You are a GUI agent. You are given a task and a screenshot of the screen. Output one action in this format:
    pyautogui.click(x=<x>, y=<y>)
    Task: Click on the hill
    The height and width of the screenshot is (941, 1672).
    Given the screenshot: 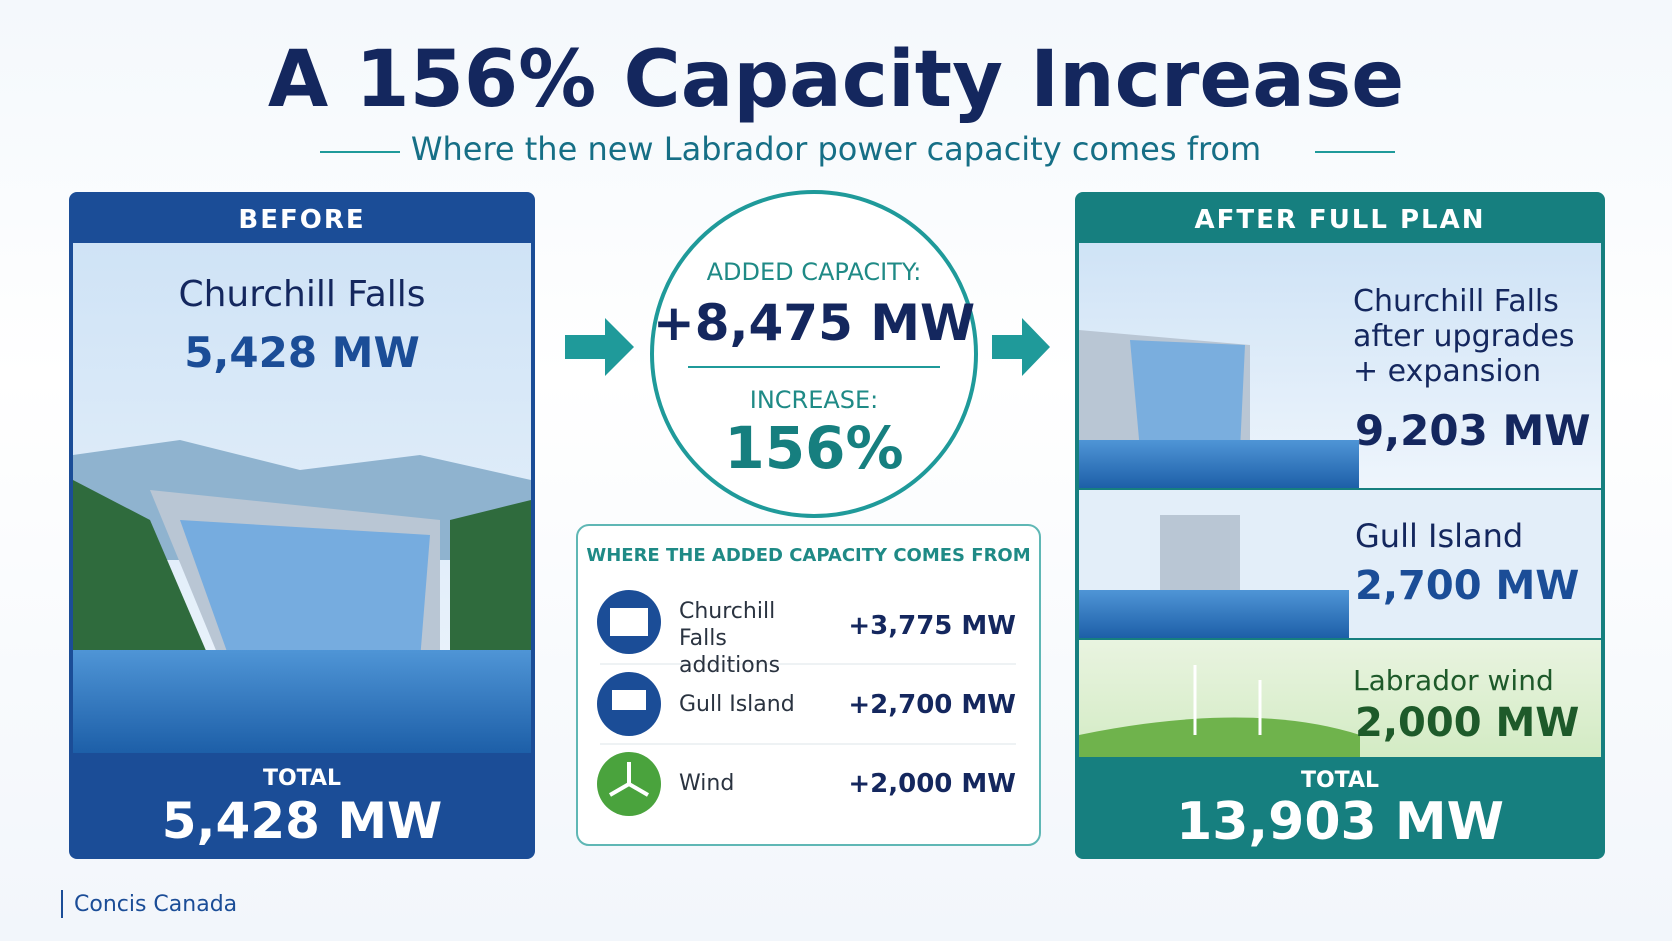 What is the action you would take?
    pyautogui.click(x=1219, y=737)
    